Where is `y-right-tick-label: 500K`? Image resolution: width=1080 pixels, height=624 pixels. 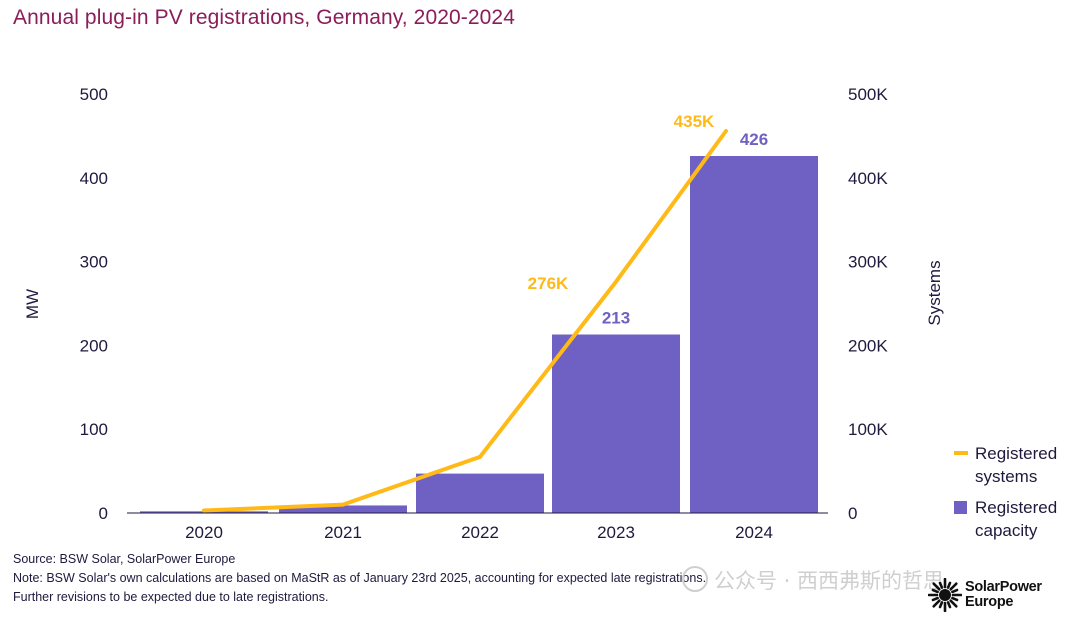
y-right-tick-label: 500K is located at coordinates (868, 94).